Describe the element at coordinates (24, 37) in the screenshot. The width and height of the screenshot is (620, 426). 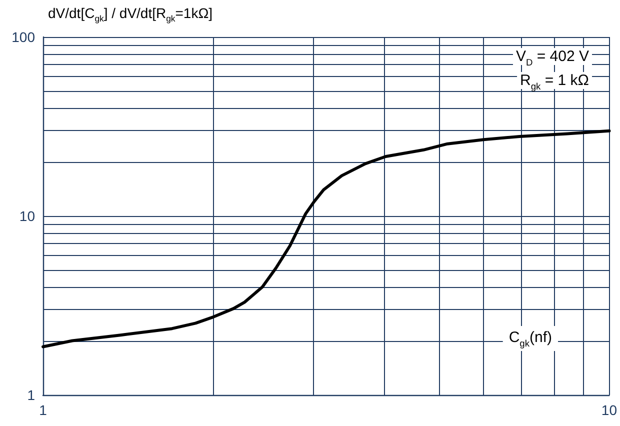
I see `y-tick-label: 100` at that location.